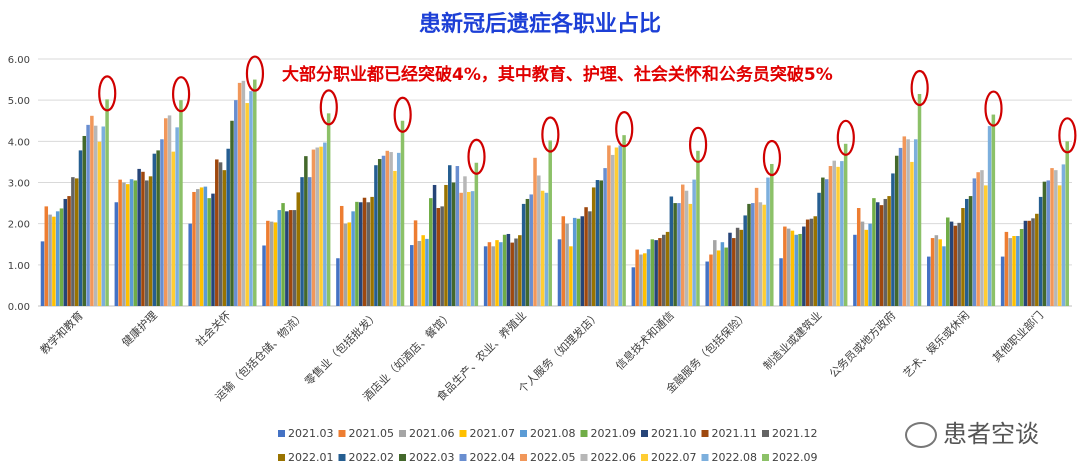 This screenshot has width=1080, height=475. What do you see at coordinates (61, 332) in the screenshot?
I see `x-tick-label: 教学和教育` at bounding box center [61, 332].